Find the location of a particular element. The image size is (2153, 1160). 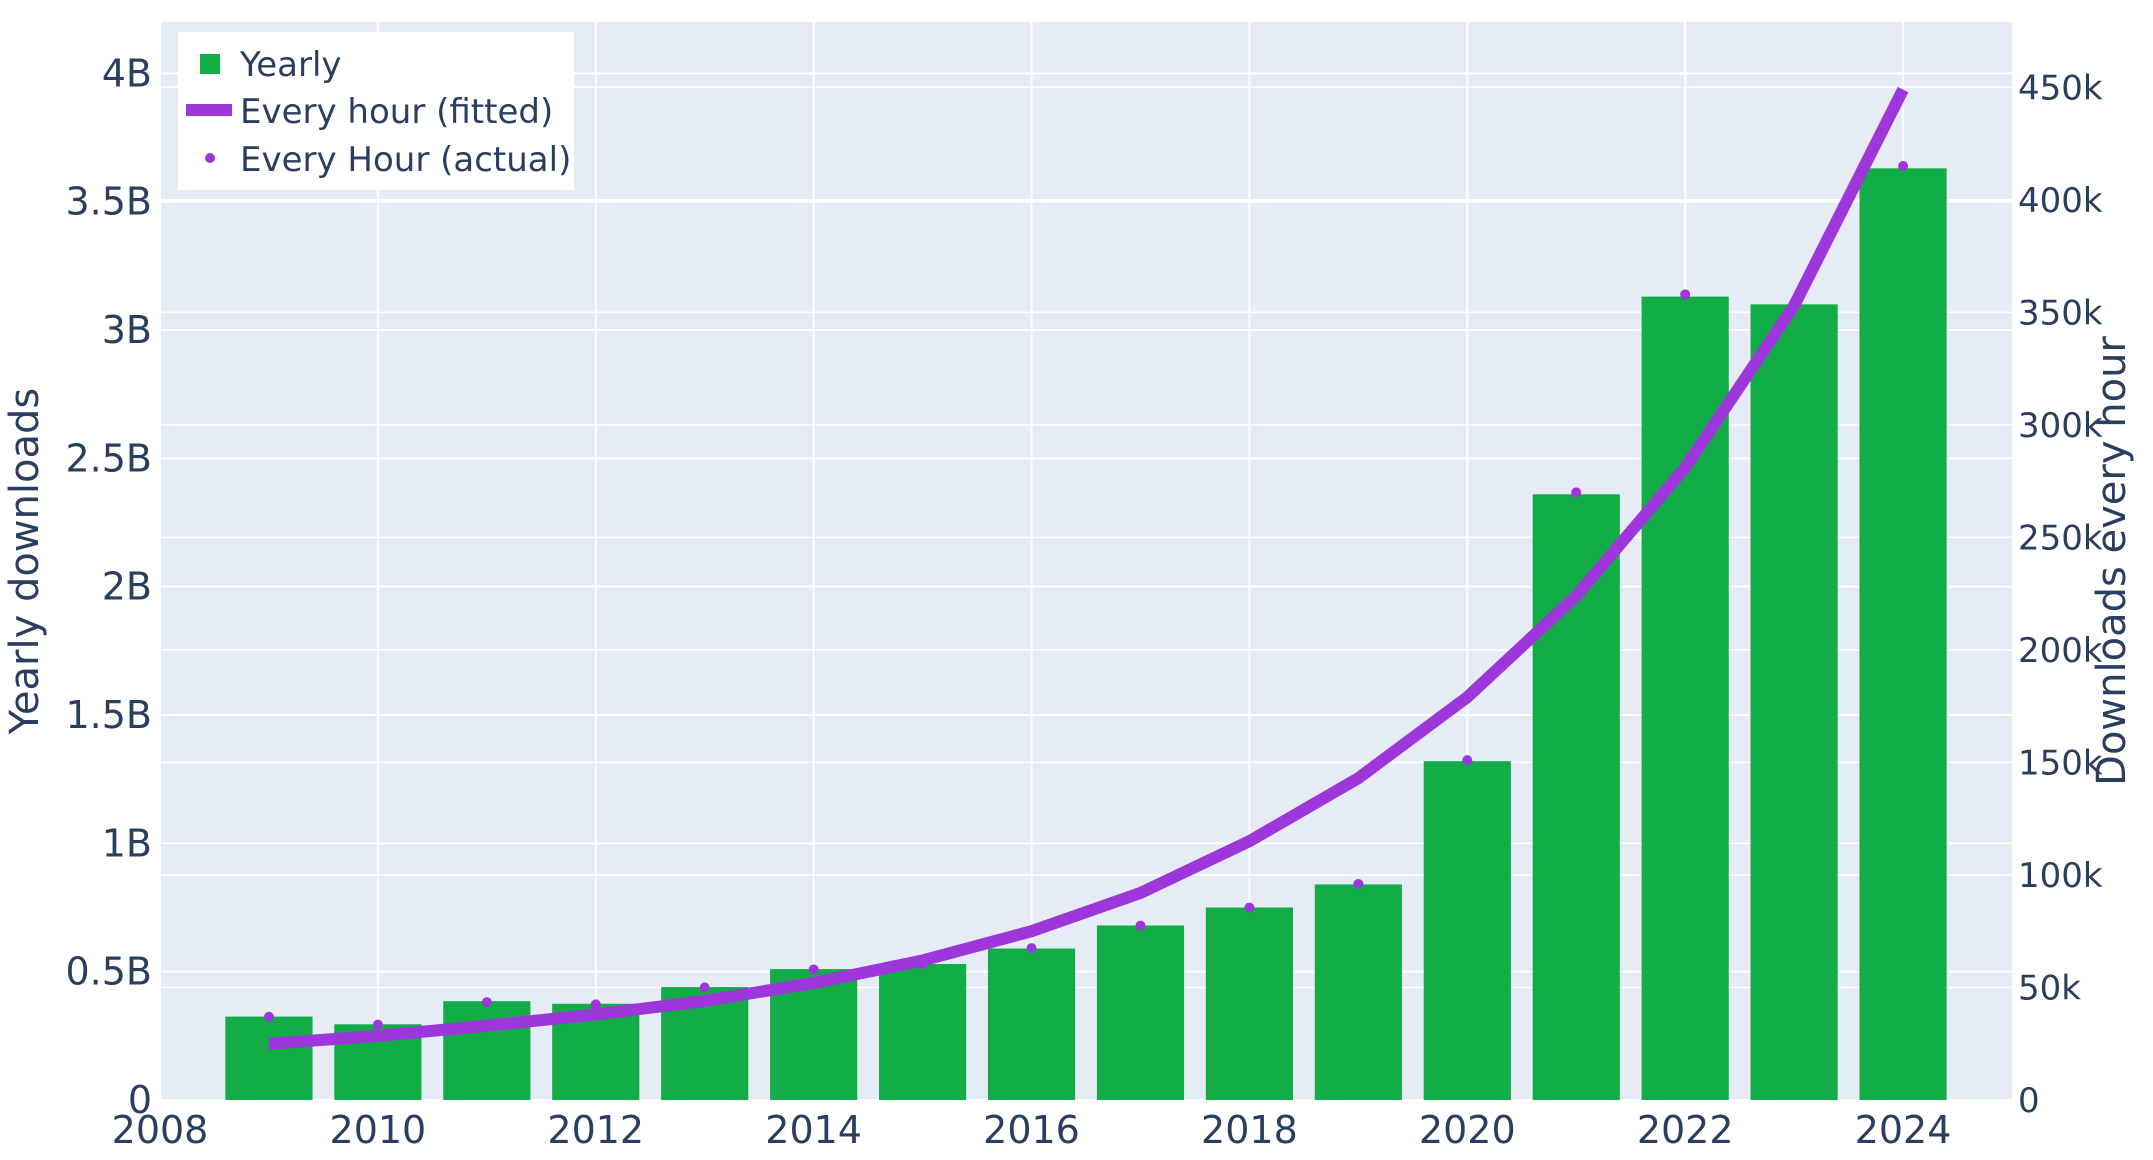

y-tick-label: 4B is located at coordinates (127, 73).